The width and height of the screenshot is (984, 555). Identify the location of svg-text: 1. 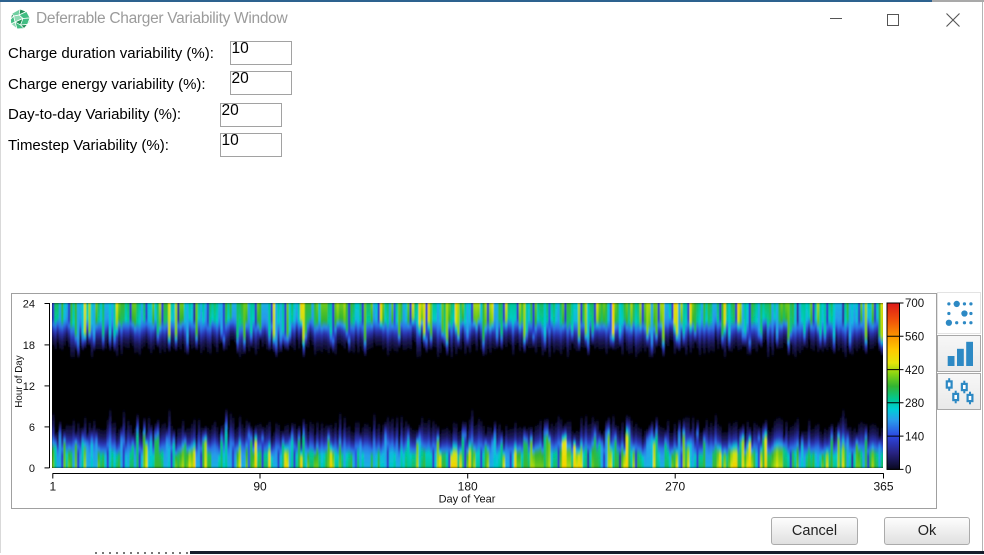
(52, 487).